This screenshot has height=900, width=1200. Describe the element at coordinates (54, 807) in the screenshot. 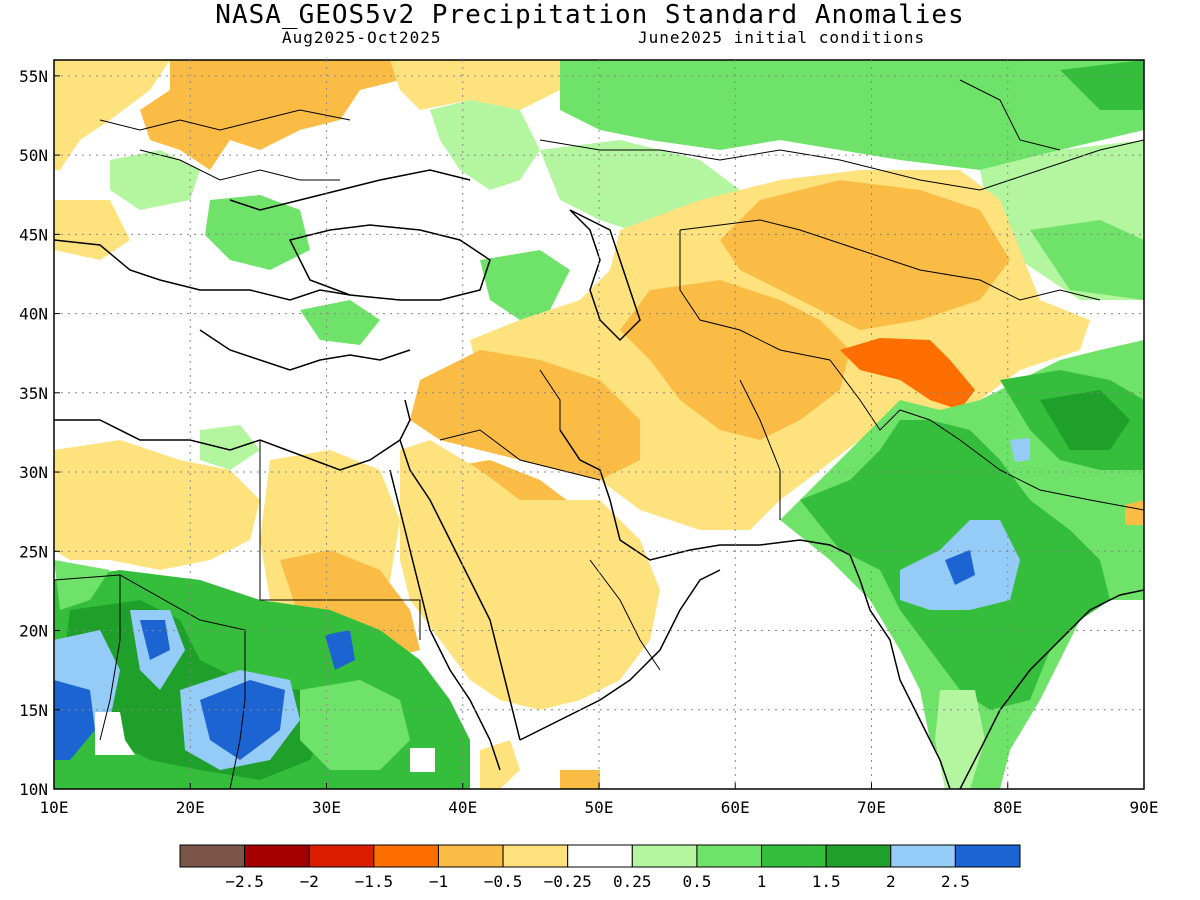

I see `lon-tick-label: 10E` at that location.